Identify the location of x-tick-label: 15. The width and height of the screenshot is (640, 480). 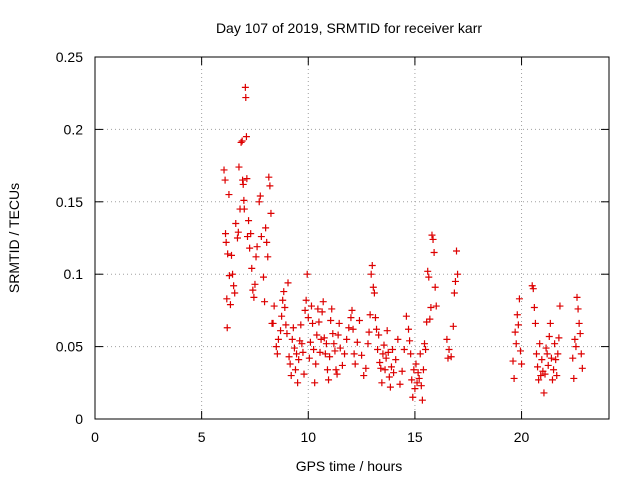
(415, 437).